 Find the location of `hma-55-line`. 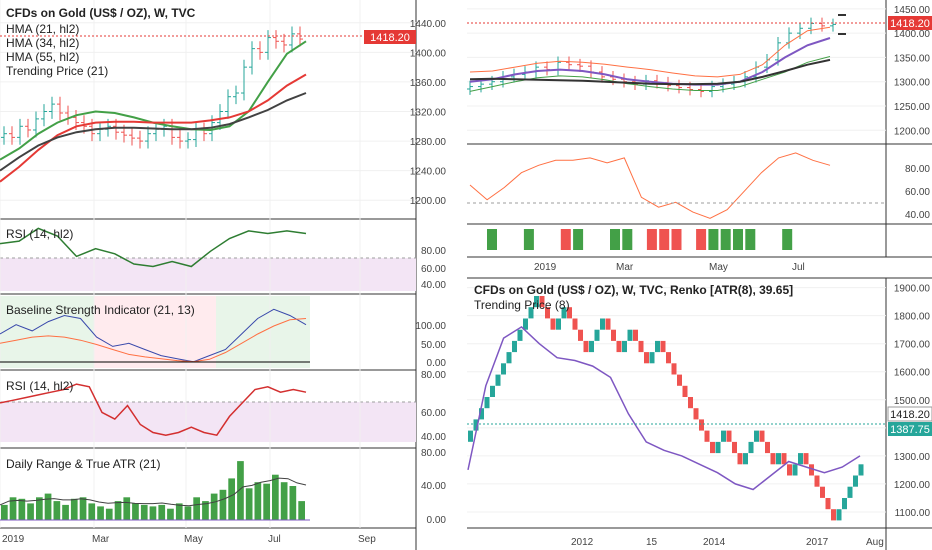

hma-55-line is located at coordinates (153, 132).